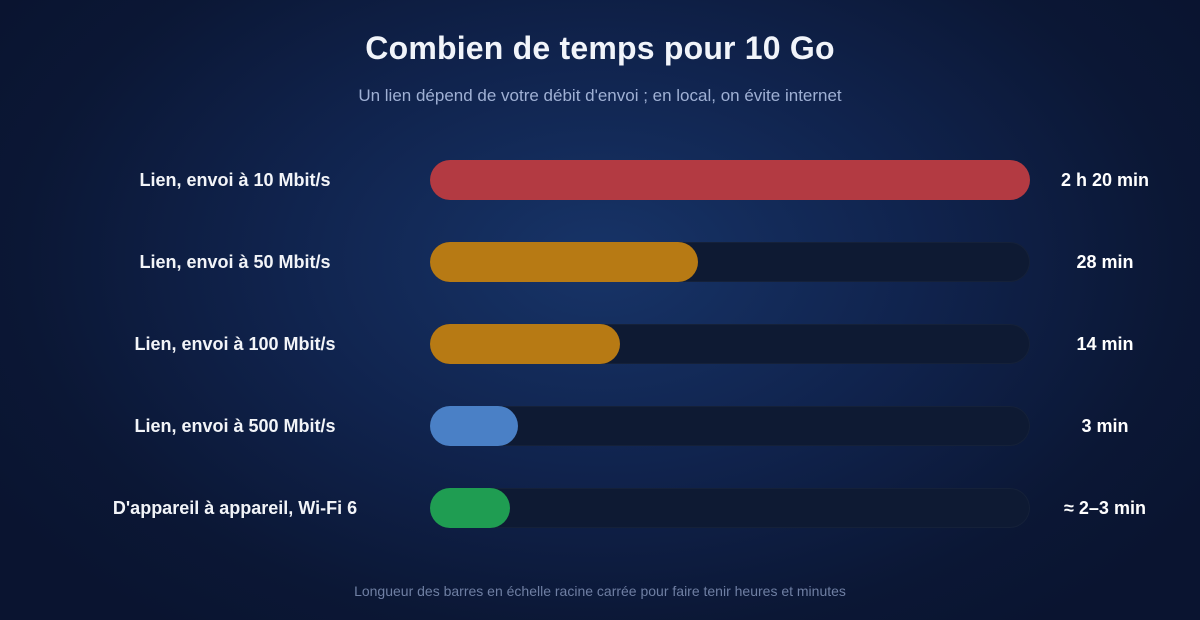 This screenshot has height=620, width=1200. I want to click on bar-row-wifi6: D'appareil à appareil, Wi-Fi 6 ≈ 2–3 min, so click(600, 508).